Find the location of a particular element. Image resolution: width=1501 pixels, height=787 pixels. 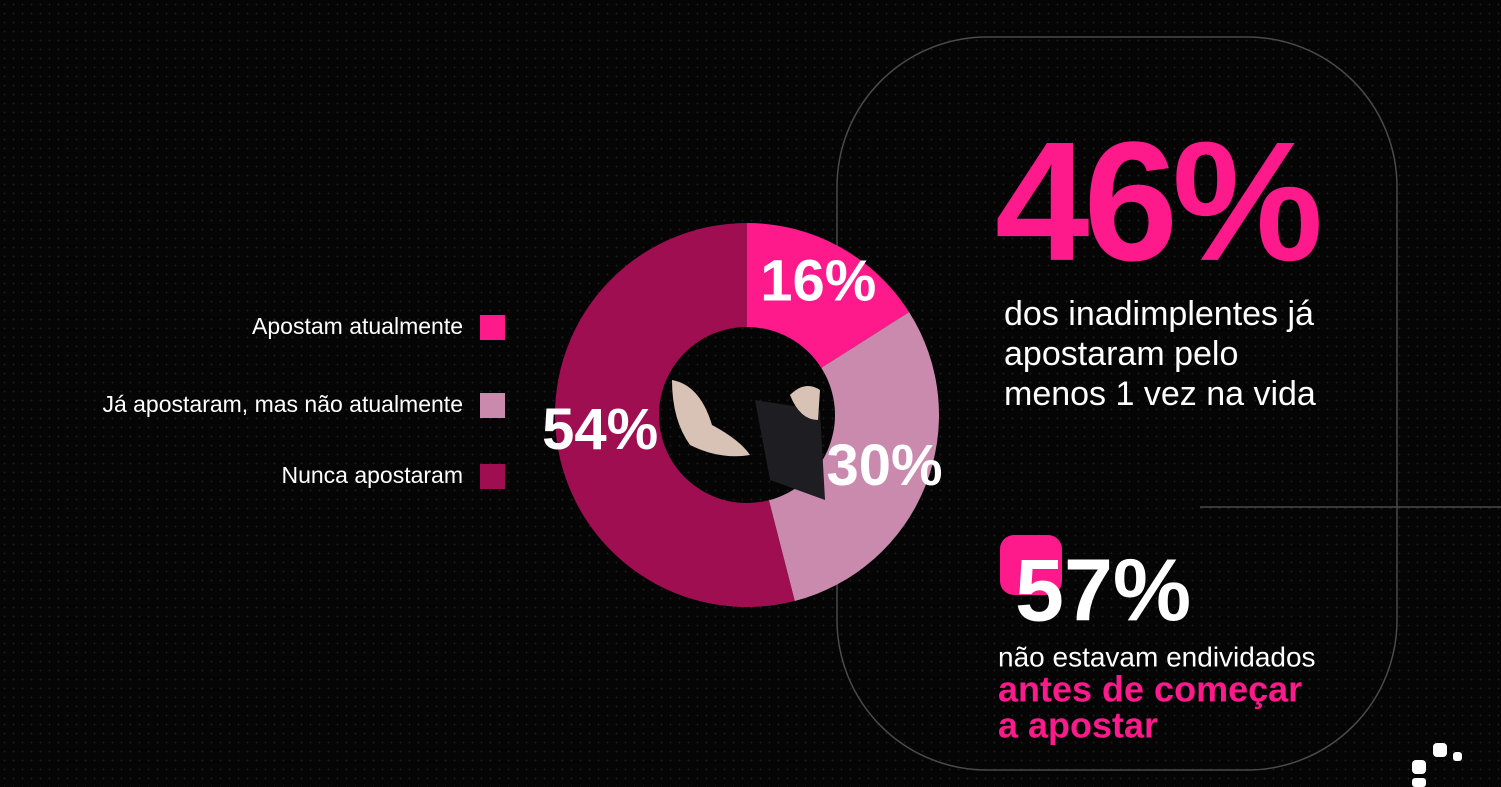

stat-1-line: menos 1 vez na vida is located at coordinates (1160, 394).